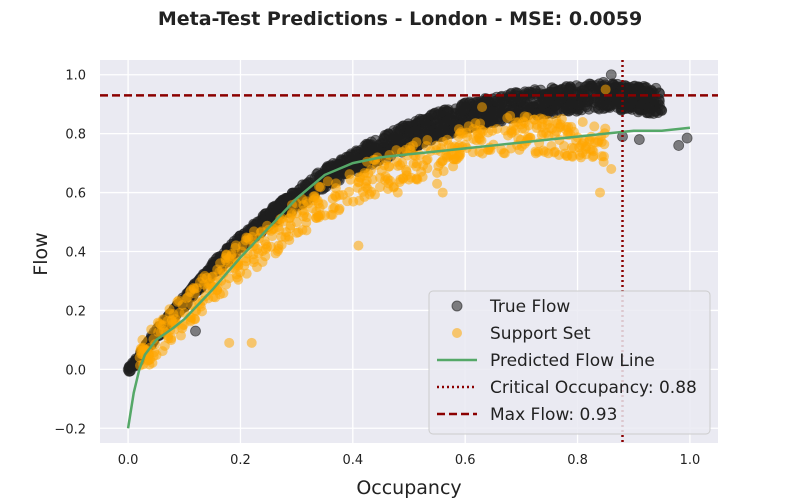  What do you see at coordinates (540, 334) in the screenshot?
I see `legend-label-support-set: Support Set` at bounding box center [540, 334].